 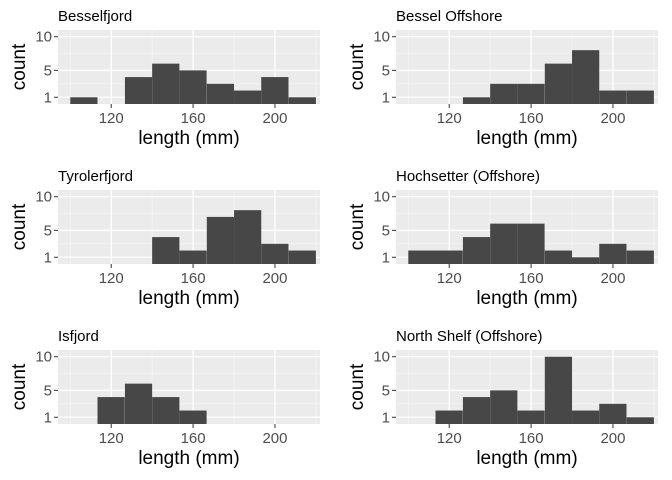 I want to click on facet-title: Isfjord, so click(x=78, y=336).